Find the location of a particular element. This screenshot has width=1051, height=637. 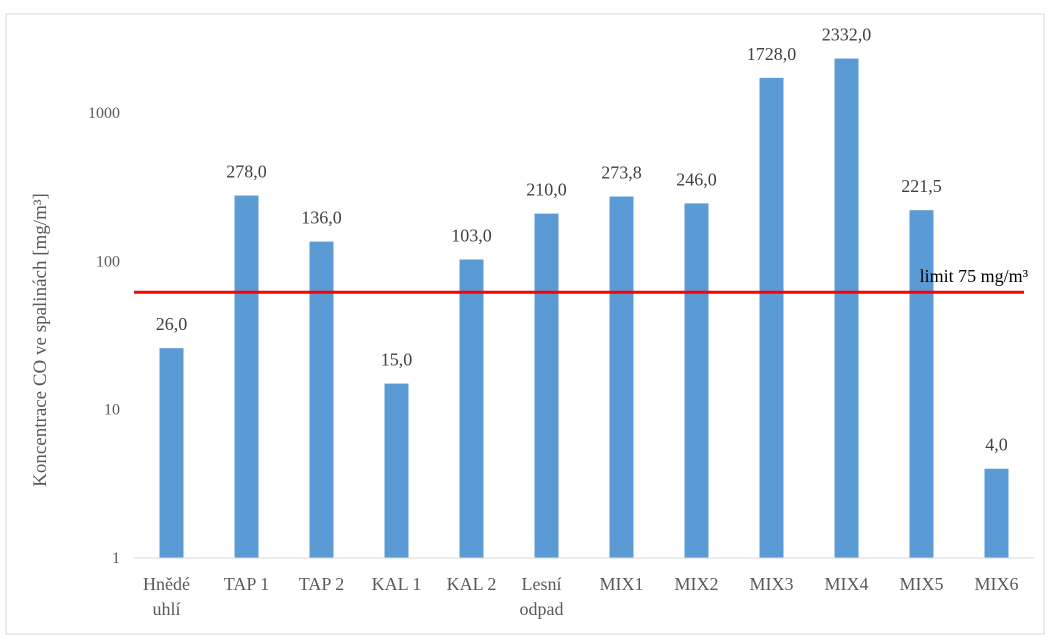

y-tick-label: 1 is located at coordinates (116, 558).